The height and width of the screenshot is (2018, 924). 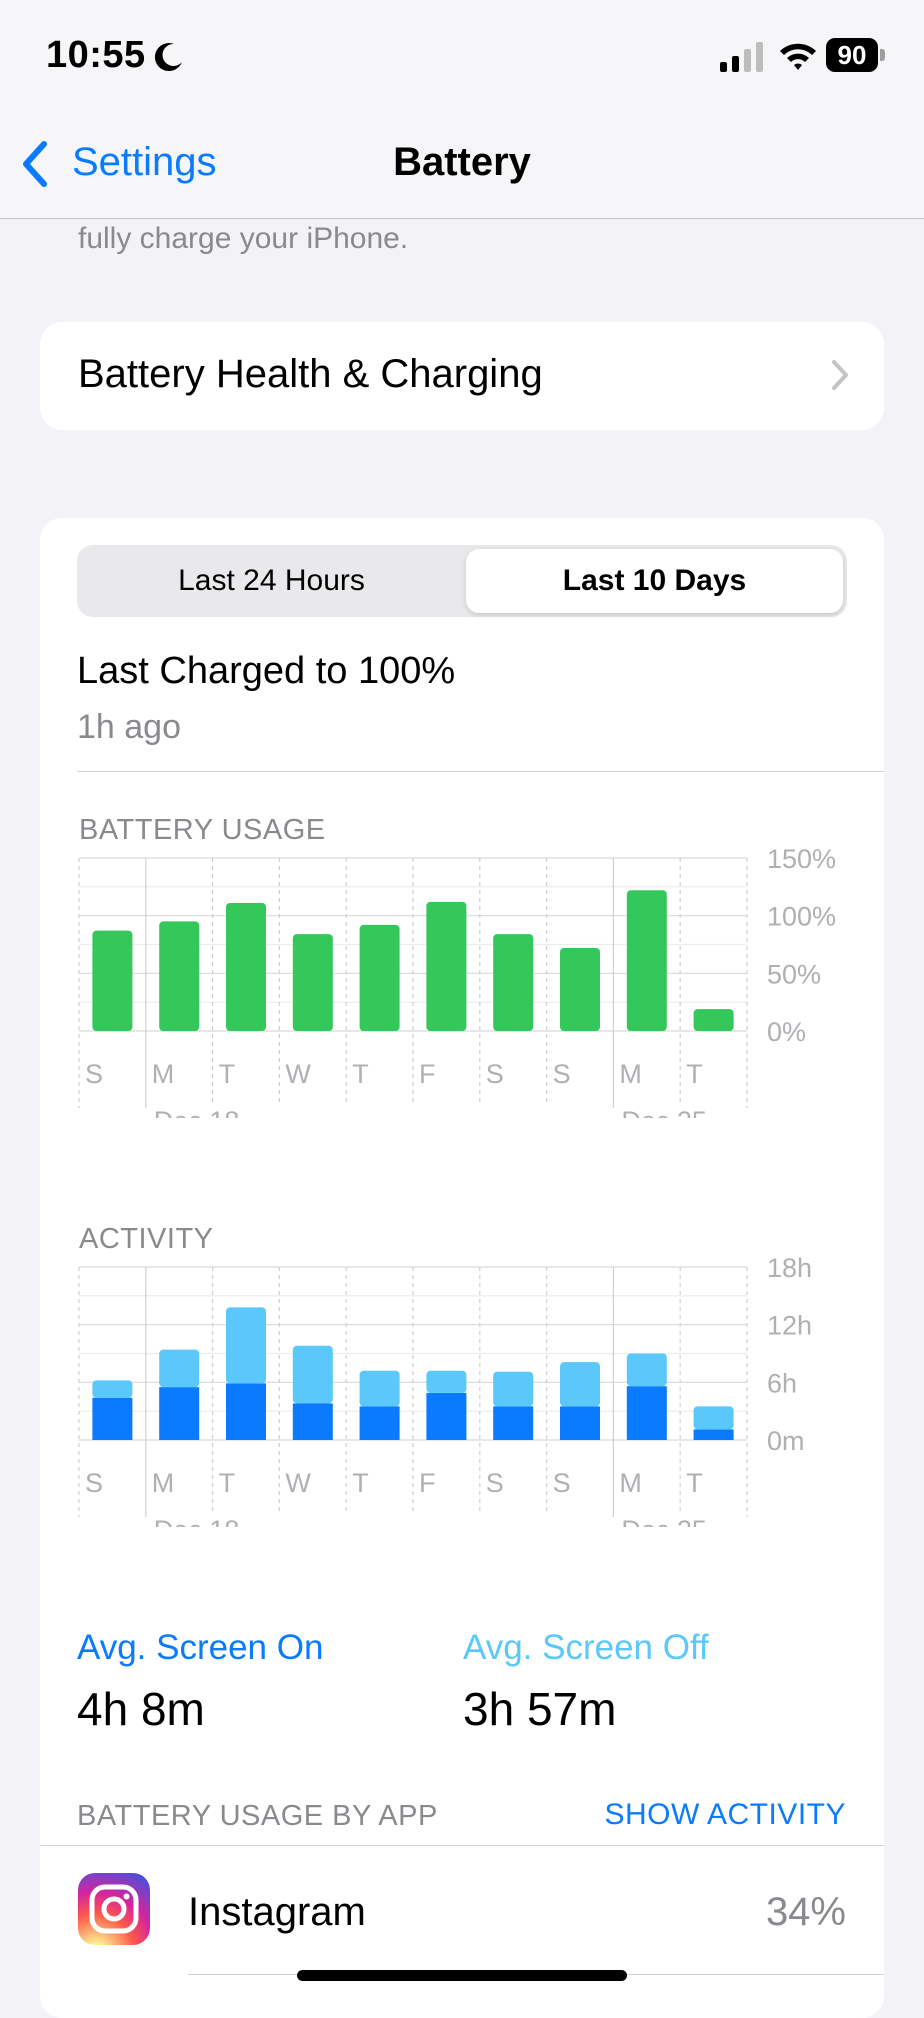 What do you see at coordinates (664, 1521) in the screenshot?
I see `activity-date-label: Dec 25` at bounding box center [664, 1521].